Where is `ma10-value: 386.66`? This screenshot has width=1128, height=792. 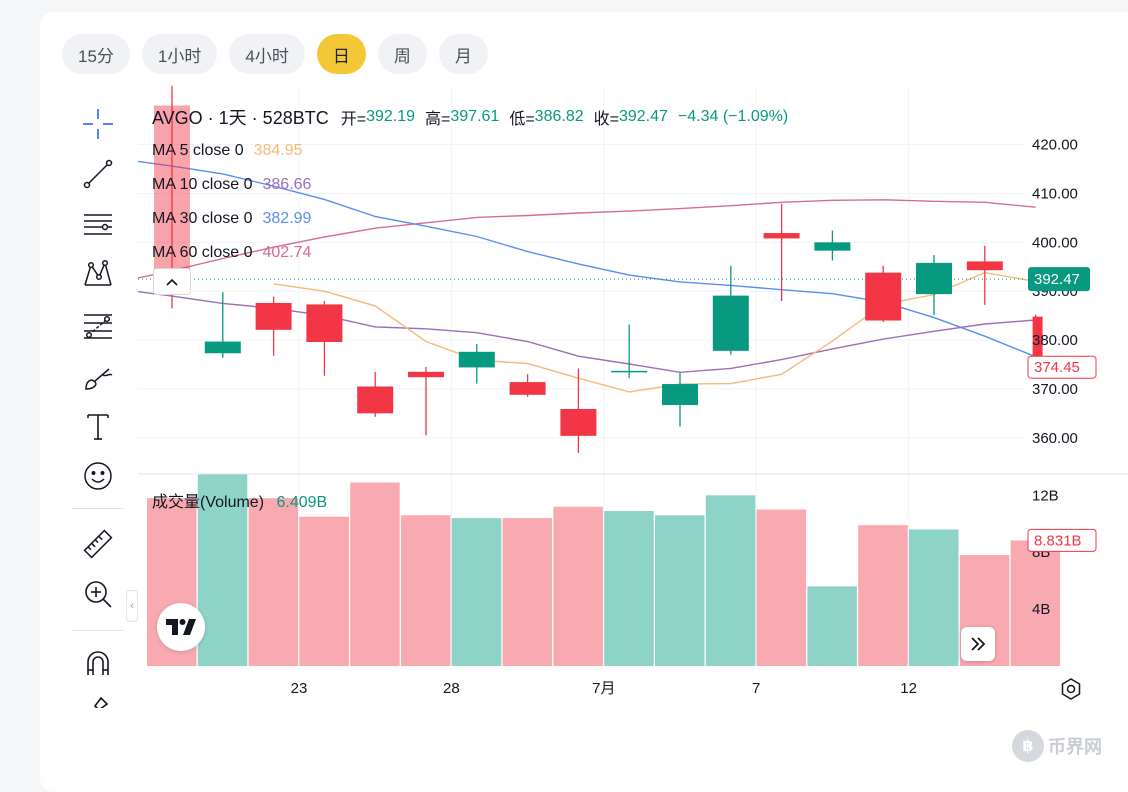 ma10-value: 386.66 is located at coordinates (287, 184).